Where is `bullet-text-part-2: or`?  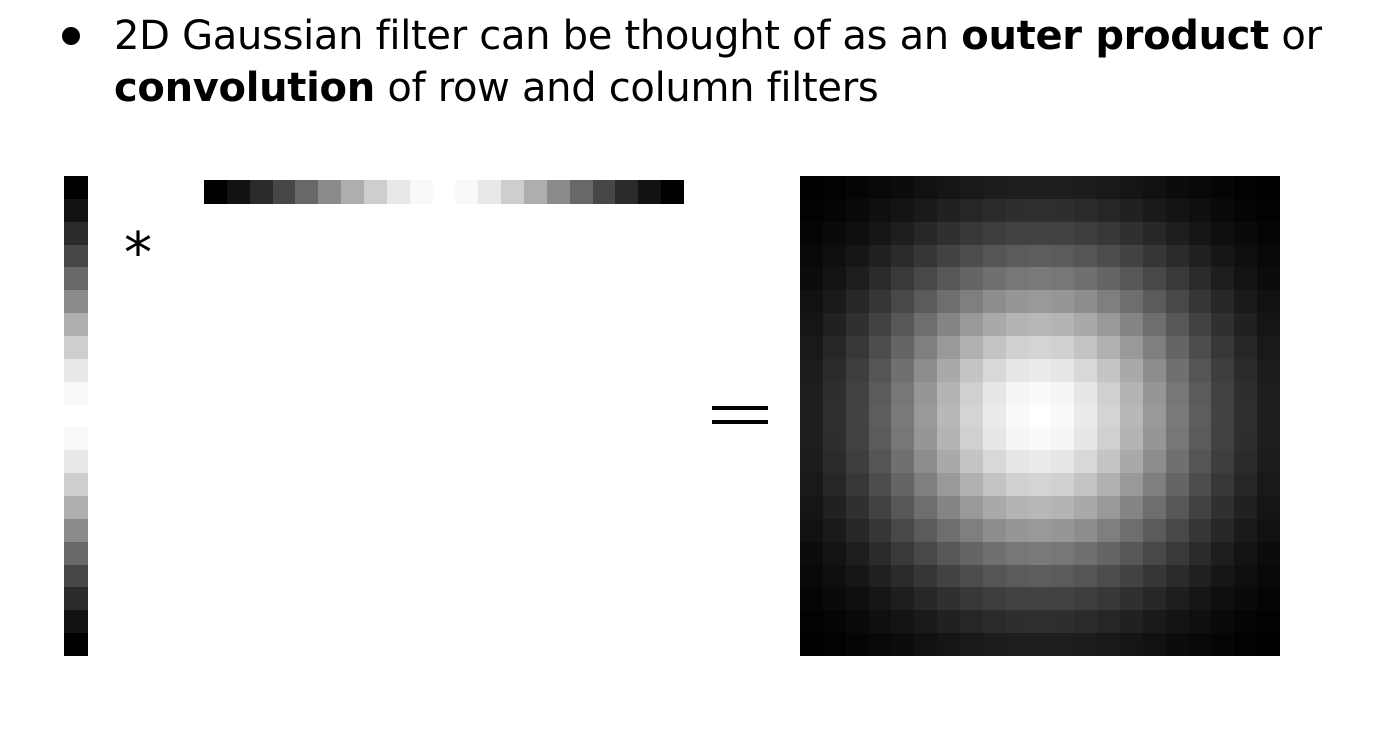
bullet-text-part-2: or is located at coordinates (1295, 36).